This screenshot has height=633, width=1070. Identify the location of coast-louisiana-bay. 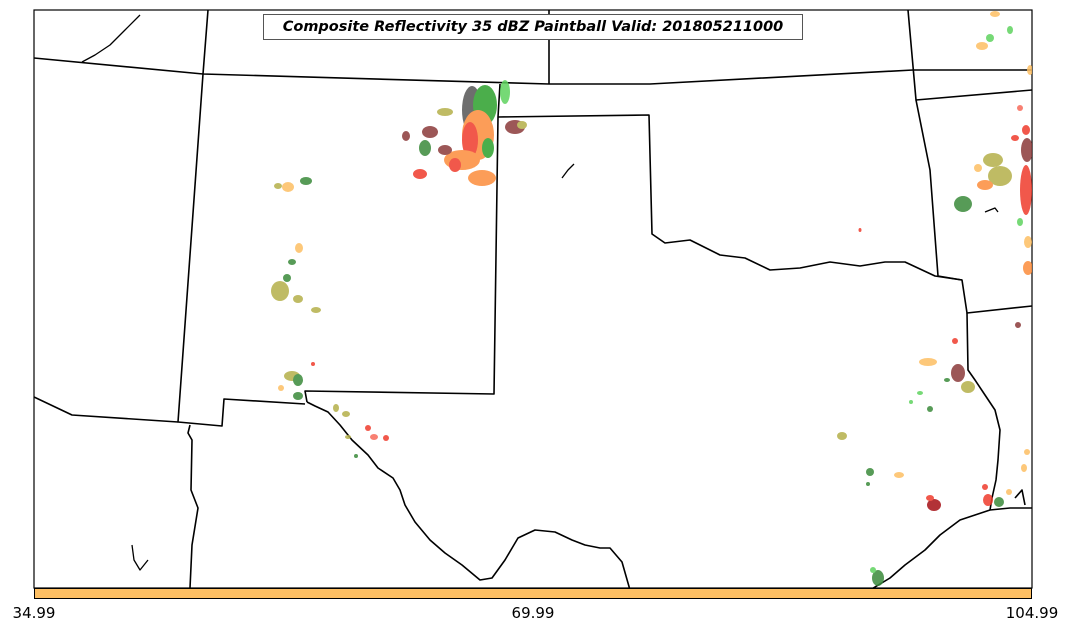
(1020, 497).